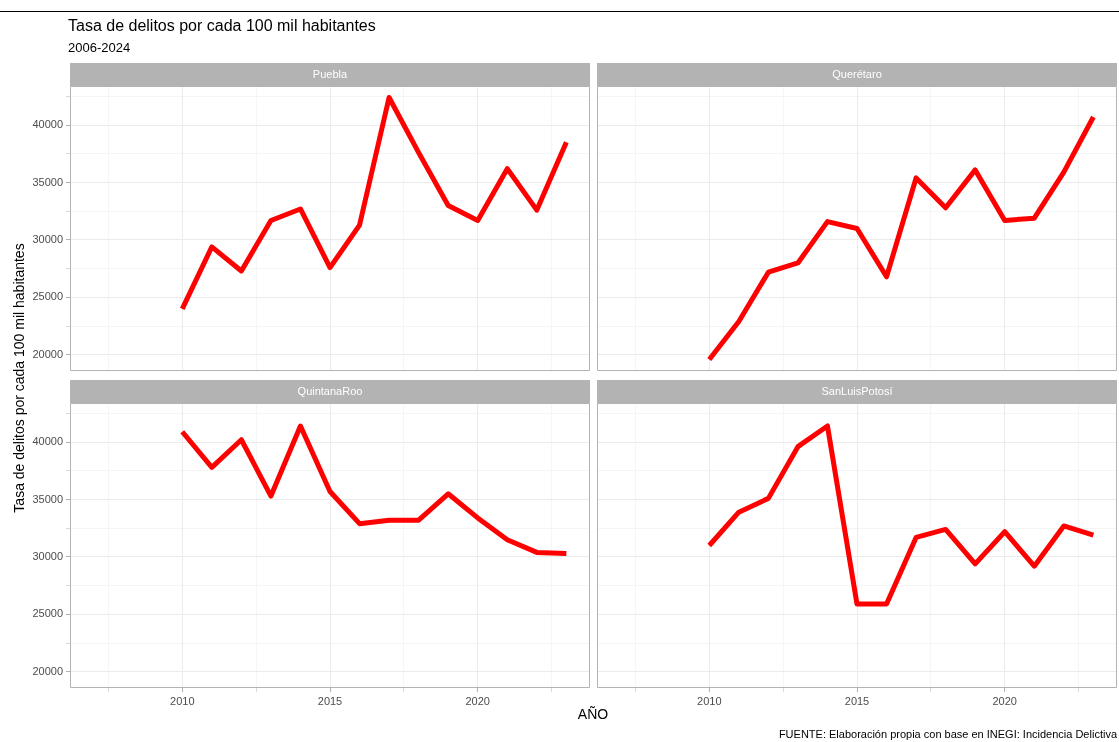  I want to click on text: 2006-2024, so click(99, 47).